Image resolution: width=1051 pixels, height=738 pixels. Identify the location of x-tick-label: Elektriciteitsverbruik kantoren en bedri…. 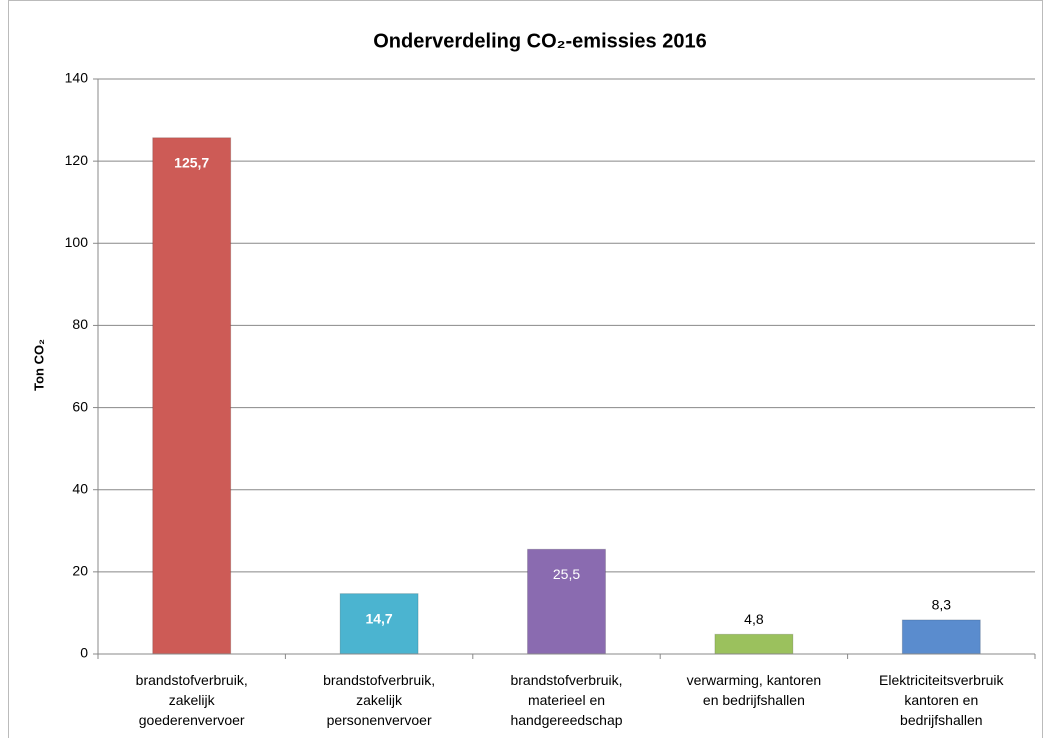
(941, 700).